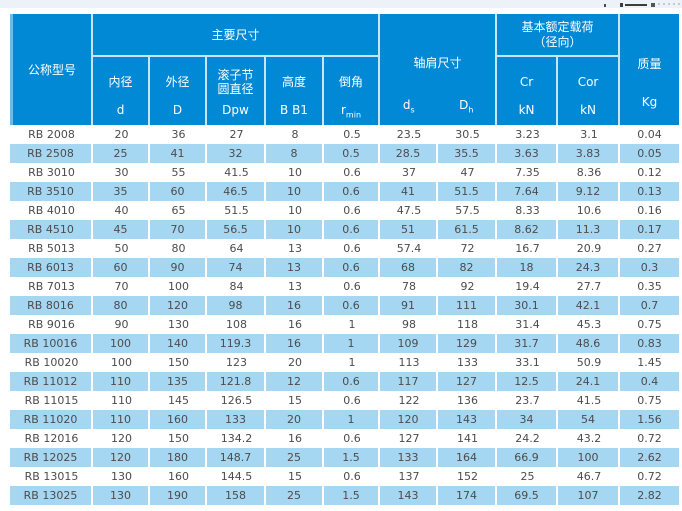 Image resolution: width=682 pixels, height=511 pixels. I want to click on cell-shoulder-Dh: 133, so click(468, 362).